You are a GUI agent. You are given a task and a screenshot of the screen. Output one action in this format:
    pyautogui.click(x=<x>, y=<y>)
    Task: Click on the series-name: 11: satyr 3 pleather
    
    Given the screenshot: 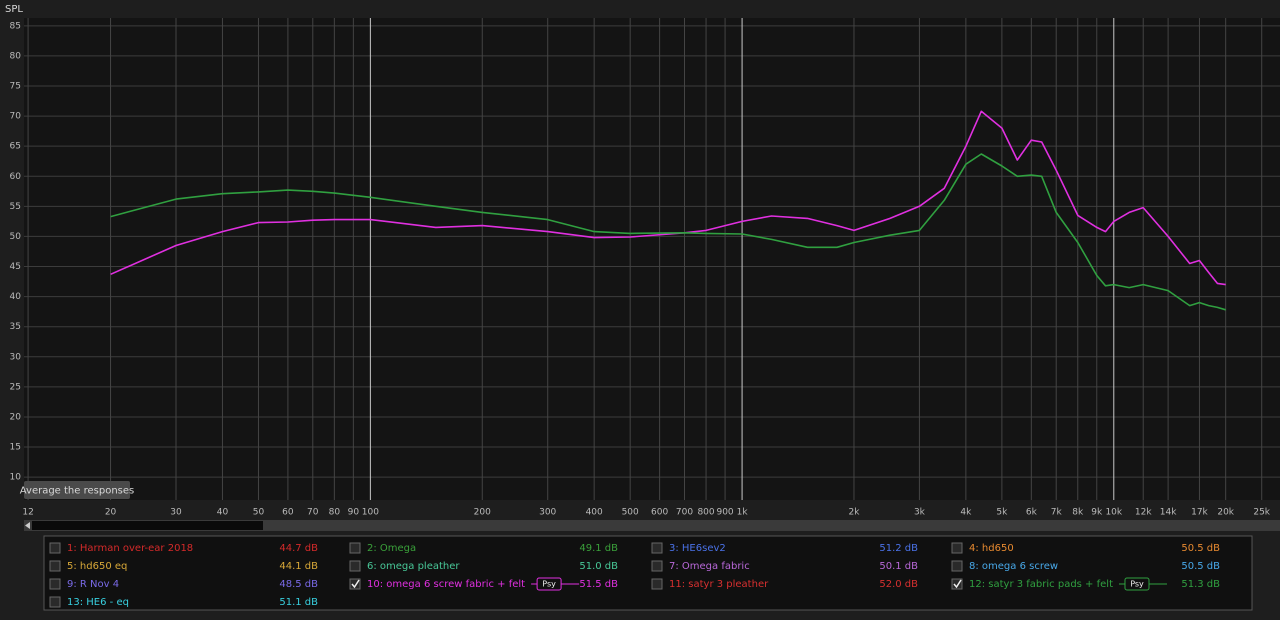 What is the action you would take?
    pyautogui.click(x=719, y=584)
    